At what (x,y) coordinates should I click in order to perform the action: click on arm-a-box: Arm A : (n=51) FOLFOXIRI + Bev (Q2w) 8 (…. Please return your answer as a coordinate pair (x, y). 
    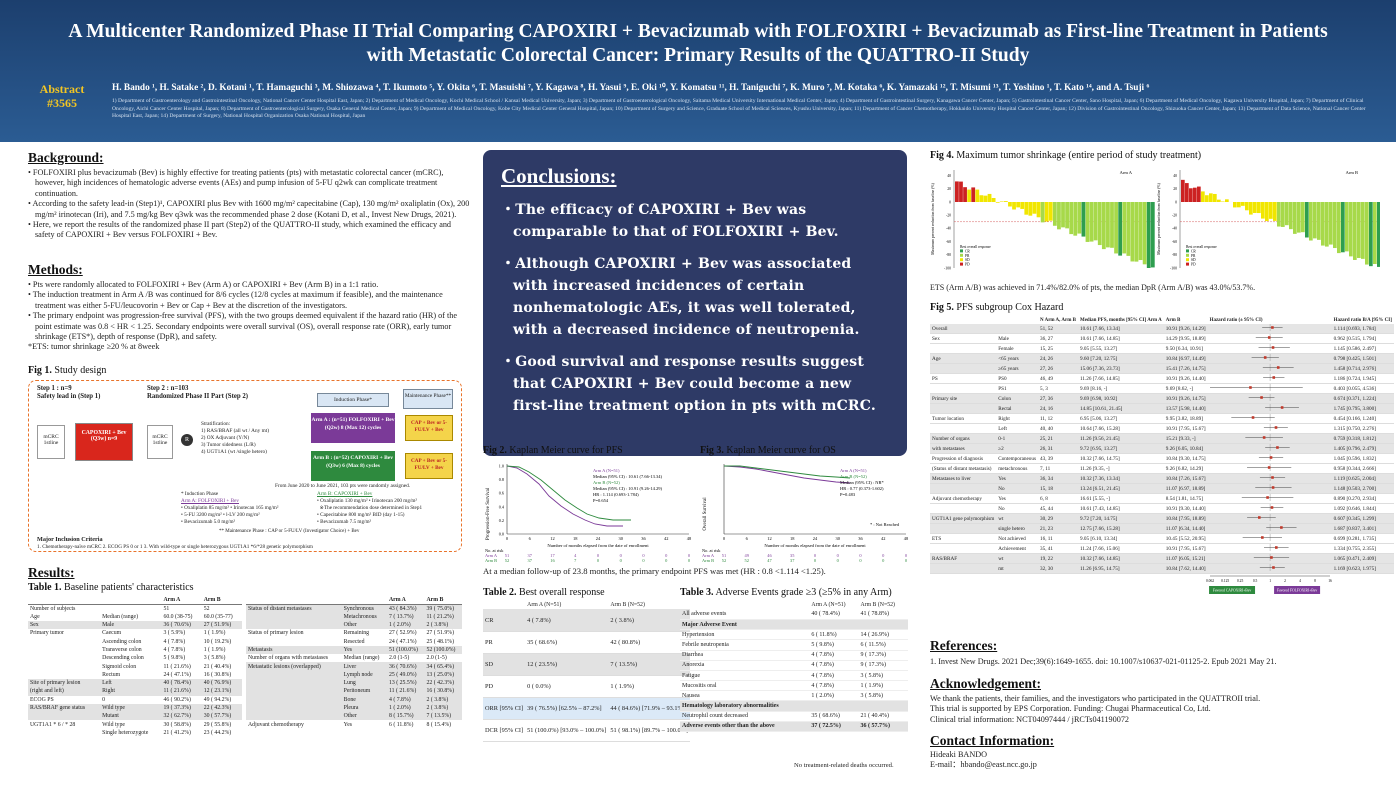
    Looking at the image, I should click on (353, 428).